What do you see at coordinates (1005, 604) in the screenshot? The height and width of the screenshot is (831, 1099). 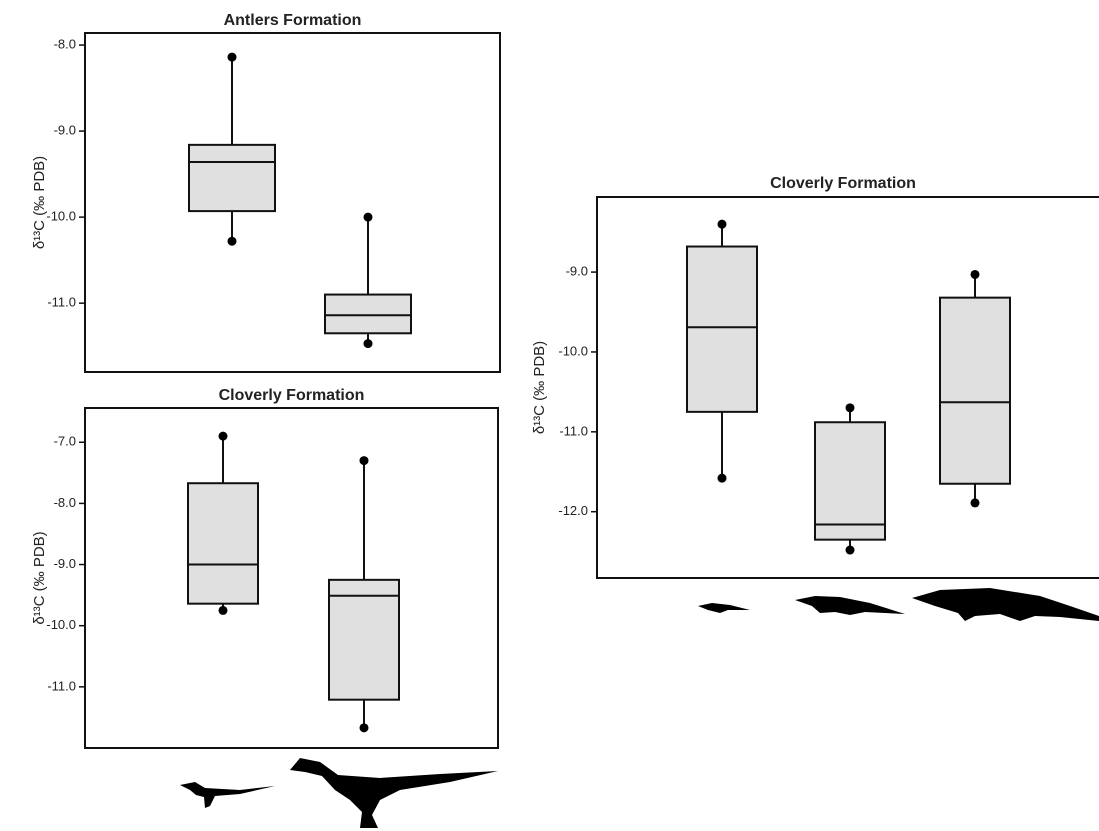 I see `large-crocodile` at bounding box center [1005, 604].